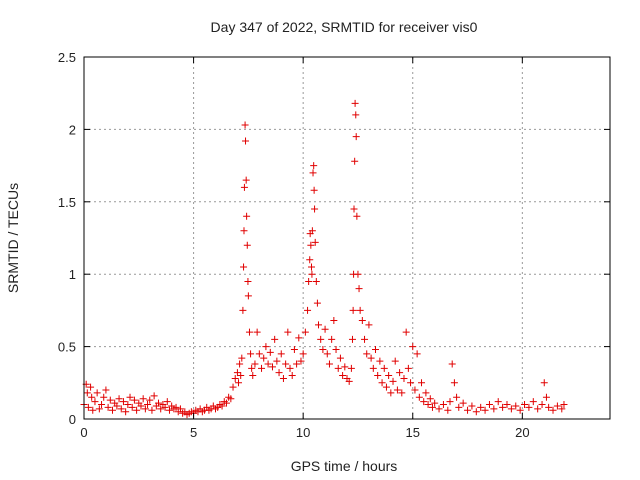 The height and width of the screenshot is (480, 640). Describe the element at coordinates (413, 432) in the screenshot. I see `x-tick-label: 15` at that location.